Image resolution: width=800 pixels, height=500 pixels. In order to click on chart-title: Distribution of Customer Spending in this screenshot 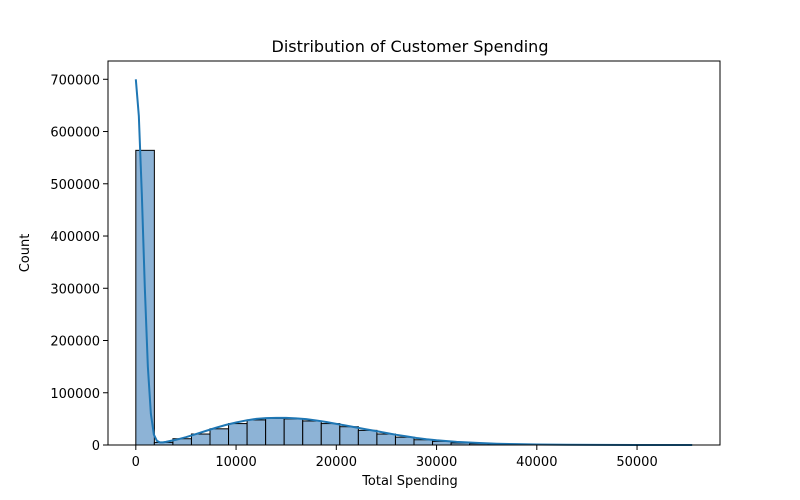, I will do `click(410, 46)`.